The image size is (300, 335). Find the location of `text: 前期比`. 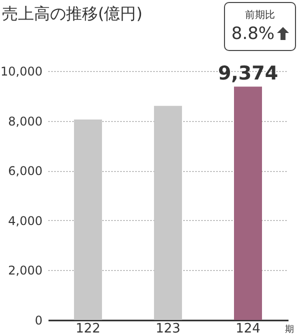

text: 前期比 is located at coordinates (260, 15).